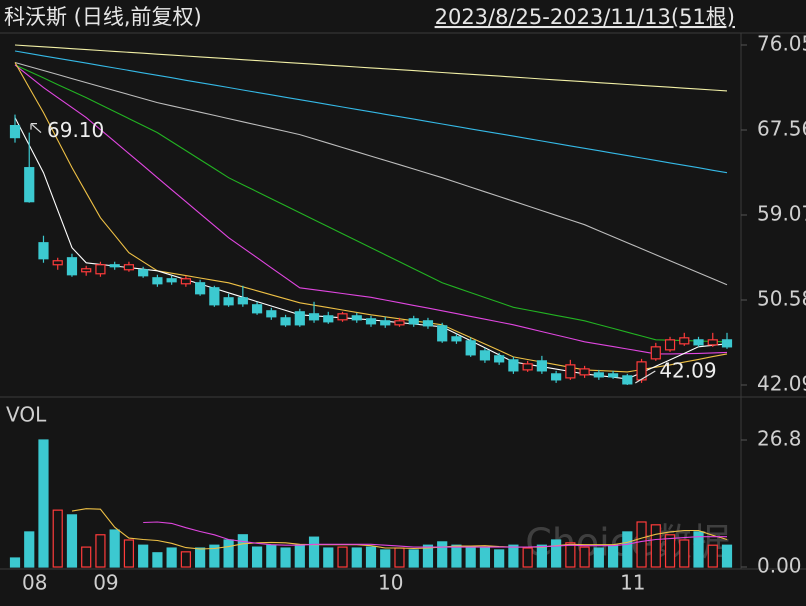 The width and height of the screenshot is (806, 606). What do you see at coordinates (779, 439) in the screenshot?
I see `y-tick-label: 26.8` at bounding box center [779, 439].